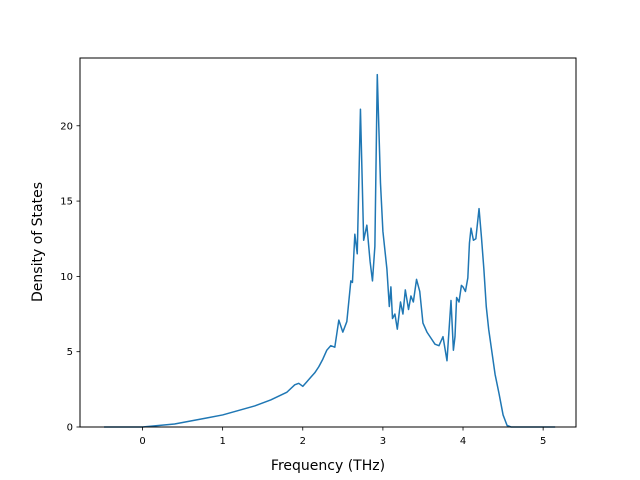 This screenshot has width=640, height=480. I want to click on y-axis-label: Density of States, so click(38, 242).